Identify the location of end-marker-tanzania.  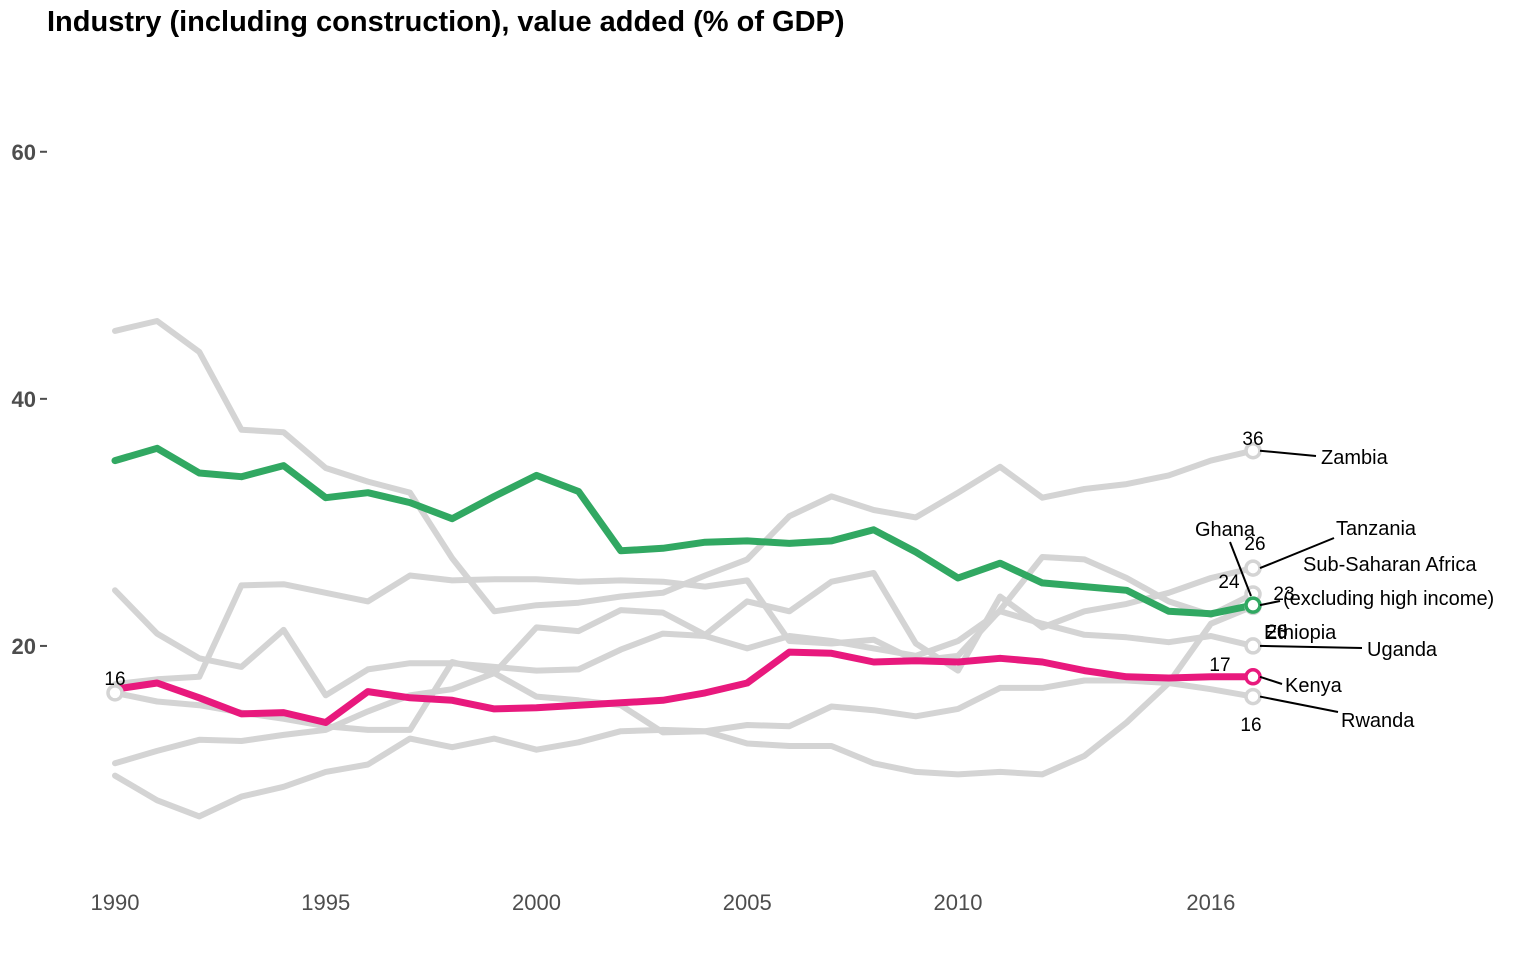
(1253, 568).